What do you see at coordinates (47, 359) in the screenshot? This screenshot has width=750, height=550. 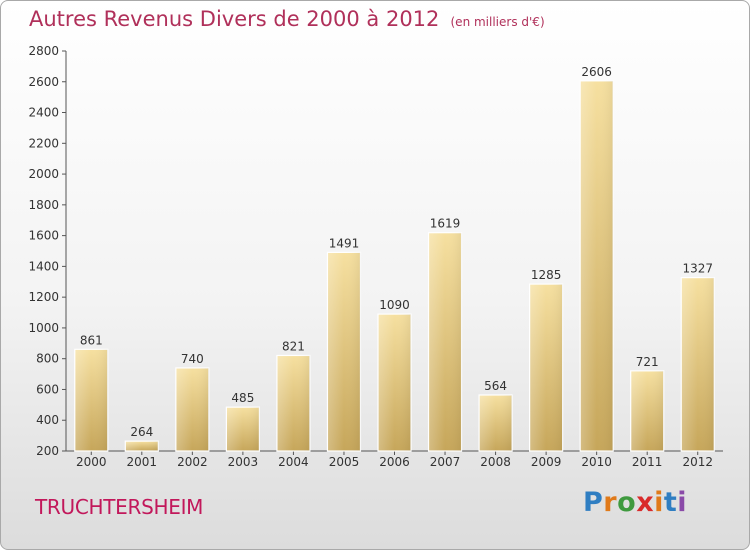 I see `y-tick-label: 800` at bounding box center [47, 359].